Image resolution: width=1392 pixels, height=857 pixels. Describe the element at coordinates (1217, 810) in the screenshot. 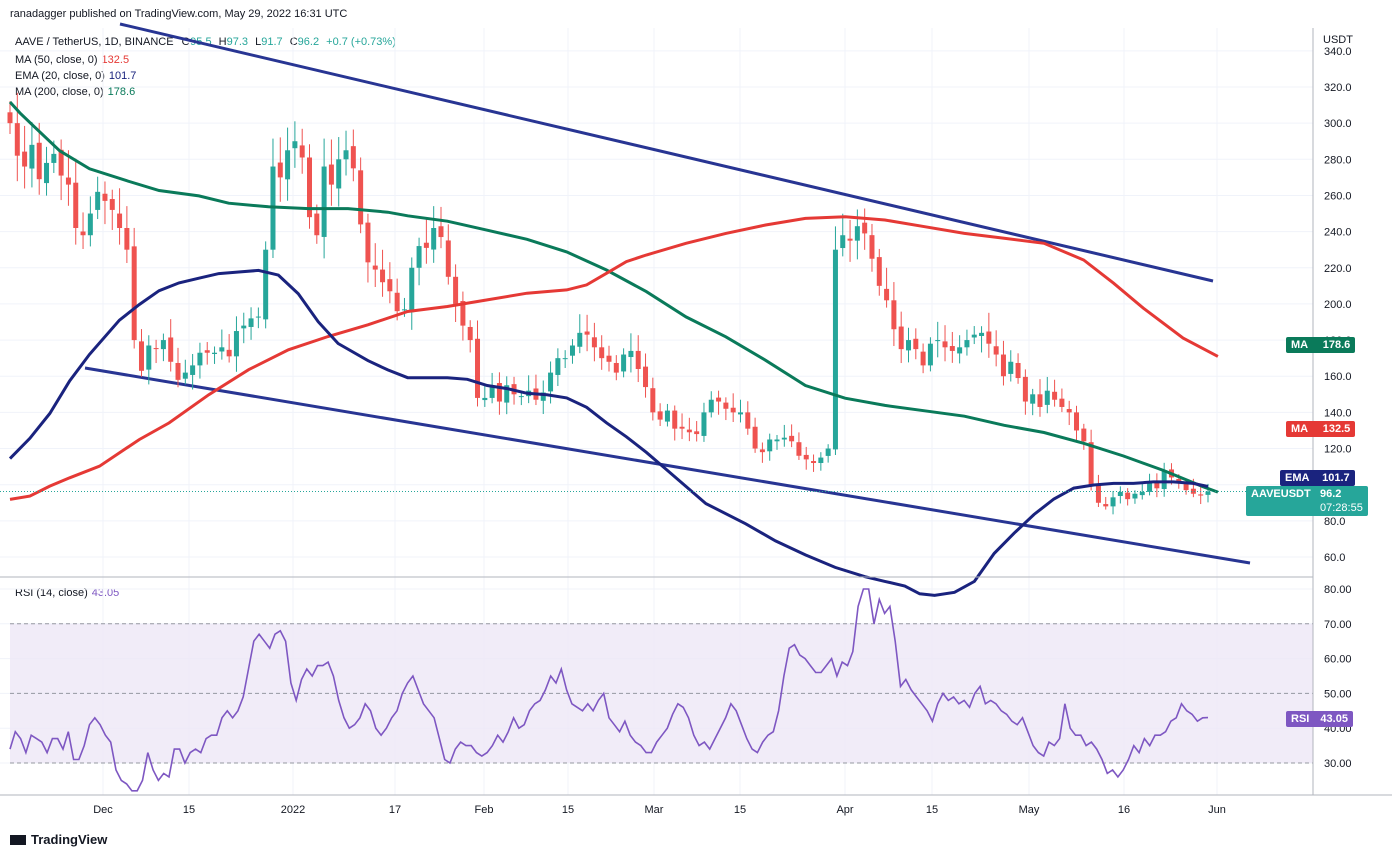

I see `time-tick-label: Jun` at that location.